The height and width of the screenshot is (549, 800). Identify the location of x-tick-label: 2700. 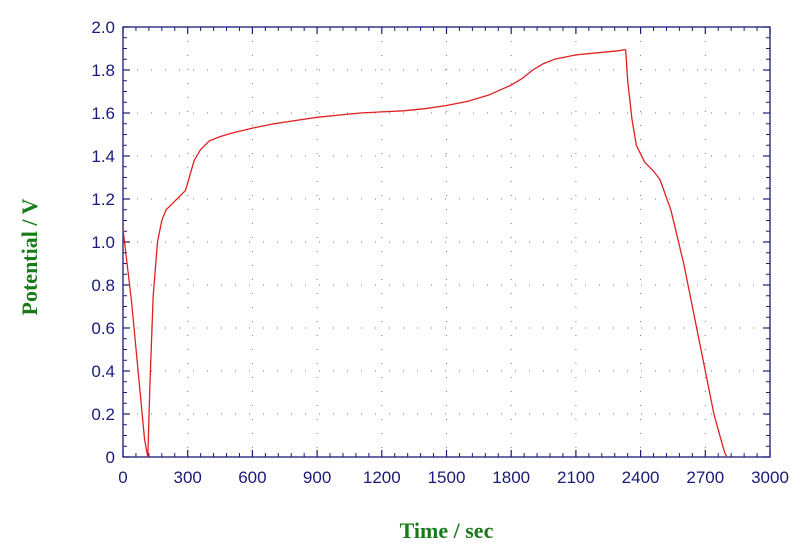
(705, 477).